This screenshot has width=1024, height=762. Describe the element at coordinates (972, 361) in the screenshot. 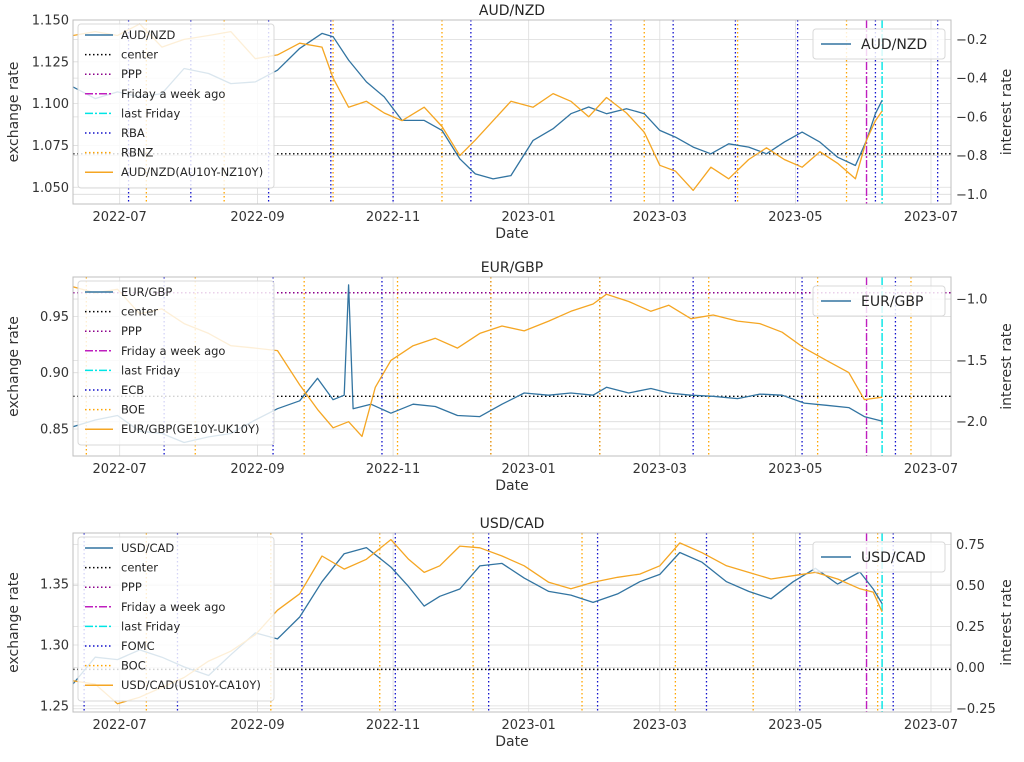

I see `y-right-tick-label: −1.5` at that location.